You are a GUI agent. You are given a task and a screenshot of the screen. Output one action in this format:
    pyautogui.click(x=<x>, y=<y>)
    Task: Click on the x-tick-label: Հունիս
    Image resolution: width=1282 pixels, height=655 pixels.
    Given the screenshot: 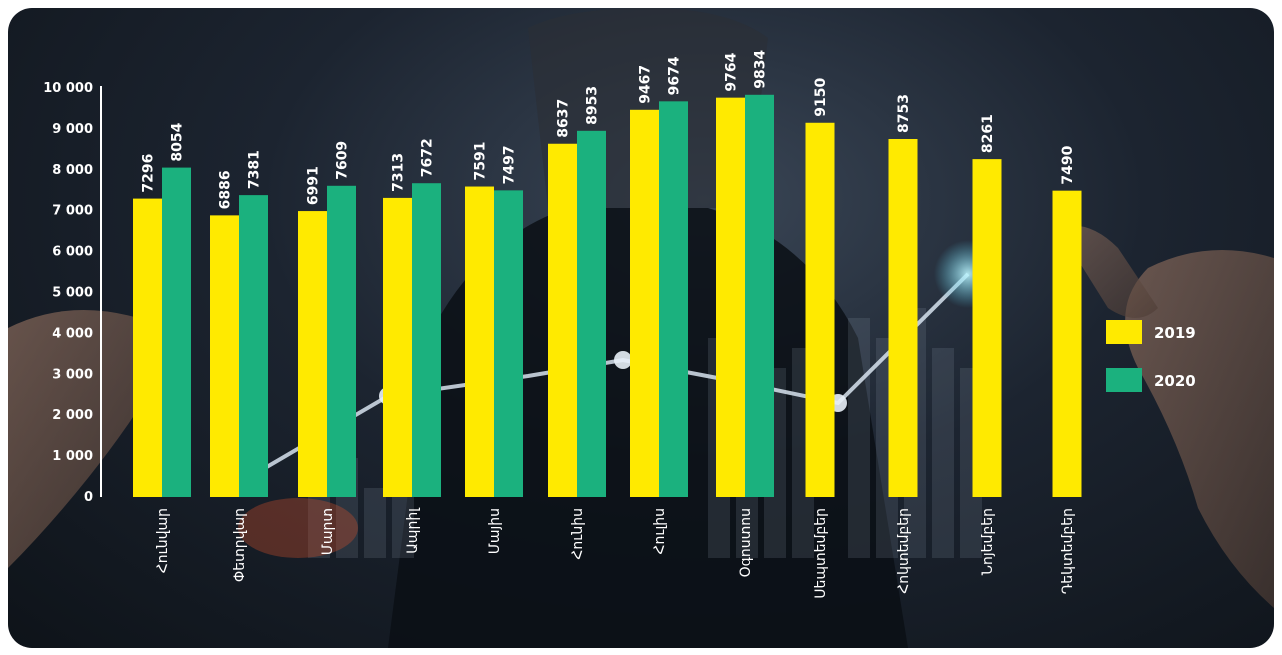 What is the action you would take?
    pyautogui.click(x=578, y=534)
    